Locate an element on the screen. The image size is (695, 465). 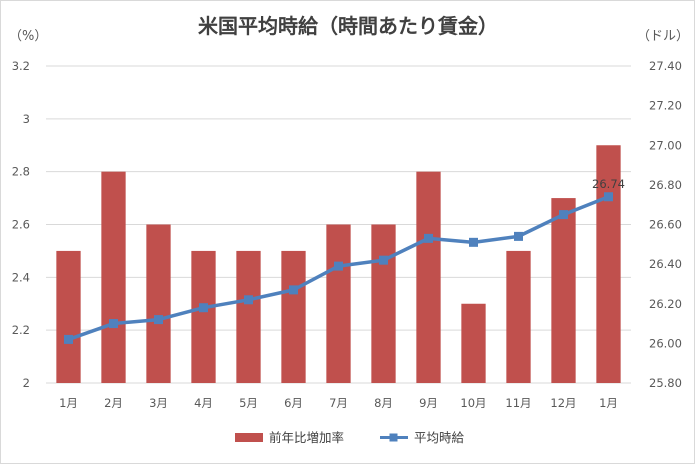
legend-bar-swatch is located at coordinates (249, 437).